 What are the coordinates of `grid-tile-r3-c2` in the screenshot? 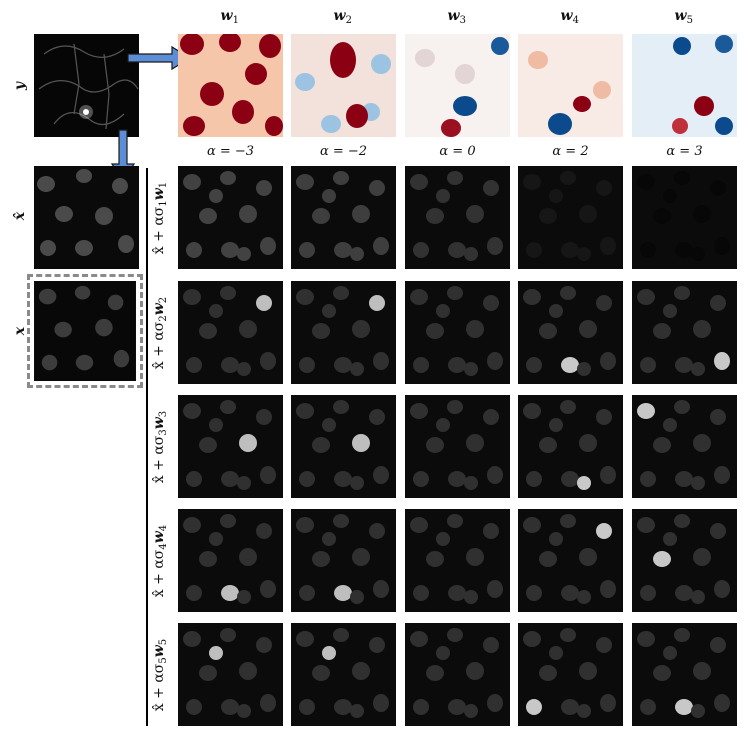 It's located at (343, 446).